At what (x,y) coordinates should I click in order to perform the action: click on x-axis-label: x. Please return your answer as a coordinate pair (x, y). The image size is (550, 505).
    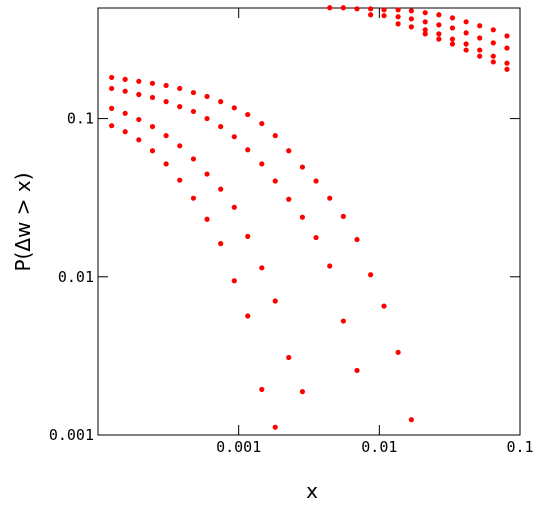
    Looking at the image, I should click on (312, 491).